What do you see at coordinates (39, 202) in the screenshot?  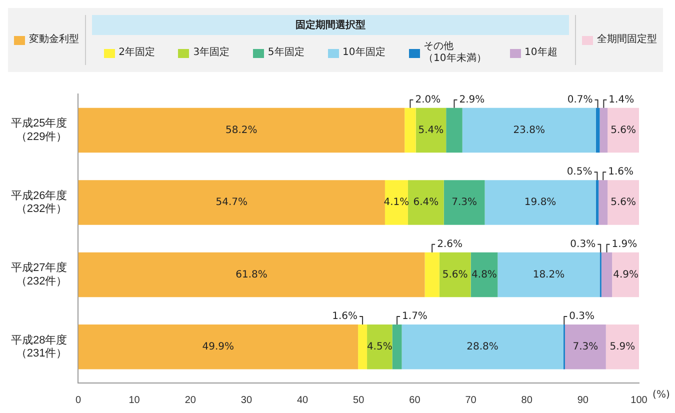 I see `y-tick-label: 平成26年度（232件）` at bounding box center [39, 202].